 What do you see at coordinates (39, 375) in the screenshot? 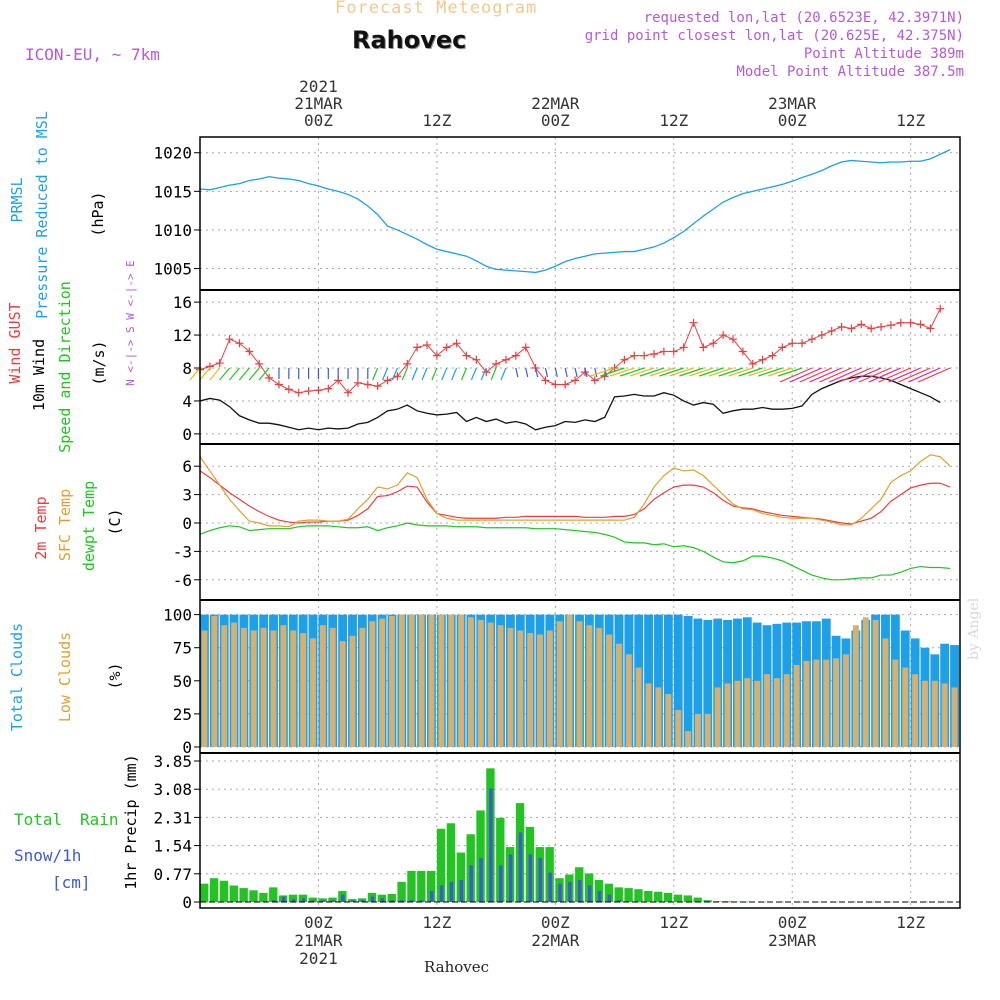
I see `y-label-wind: 10m Wind` at bounding box center [39, 375].